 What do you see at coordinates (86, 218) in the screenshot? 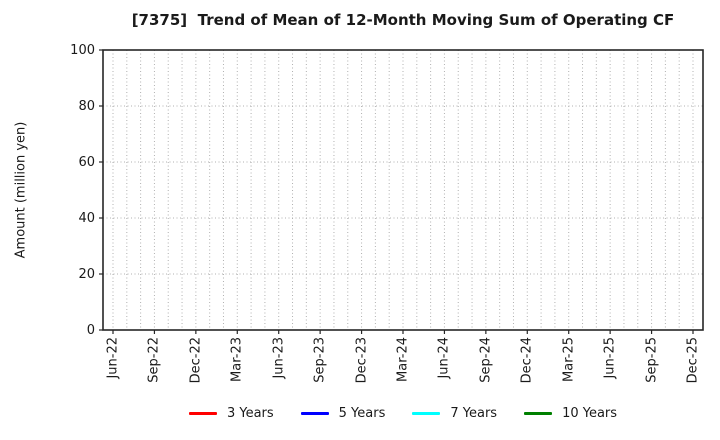
I see `y-tick-label: 40` at bounding box center [86, 218].